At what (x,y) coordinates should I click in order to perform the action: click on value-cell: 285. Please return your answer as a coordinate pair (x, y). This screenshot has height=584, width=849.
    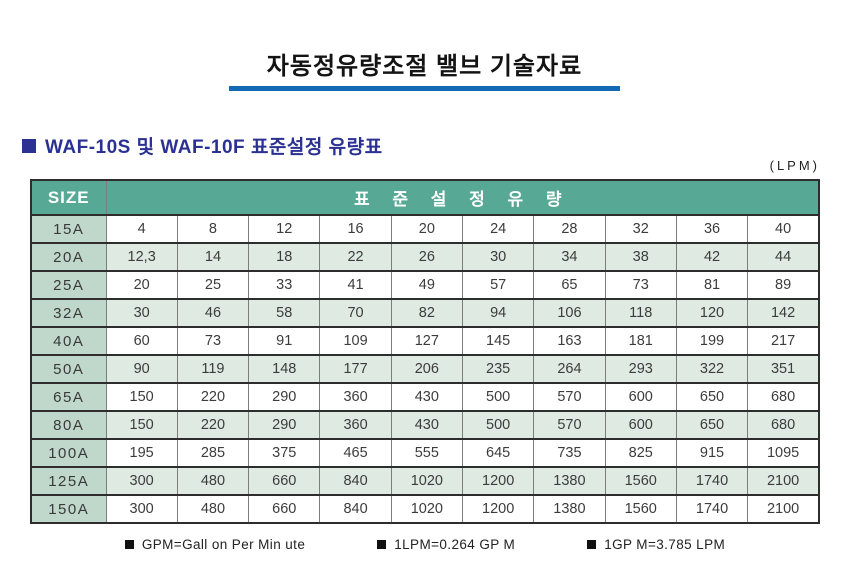
    Looking at the image, I should click on (213, 453).